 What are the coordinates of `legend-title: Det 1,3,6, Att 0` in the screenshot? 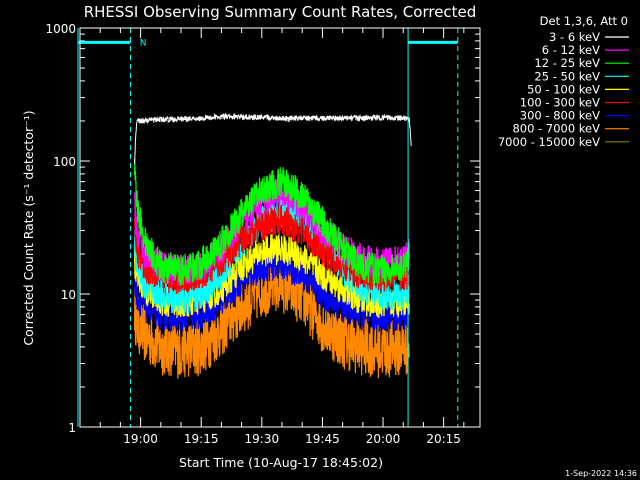 It's located at (584, 21).